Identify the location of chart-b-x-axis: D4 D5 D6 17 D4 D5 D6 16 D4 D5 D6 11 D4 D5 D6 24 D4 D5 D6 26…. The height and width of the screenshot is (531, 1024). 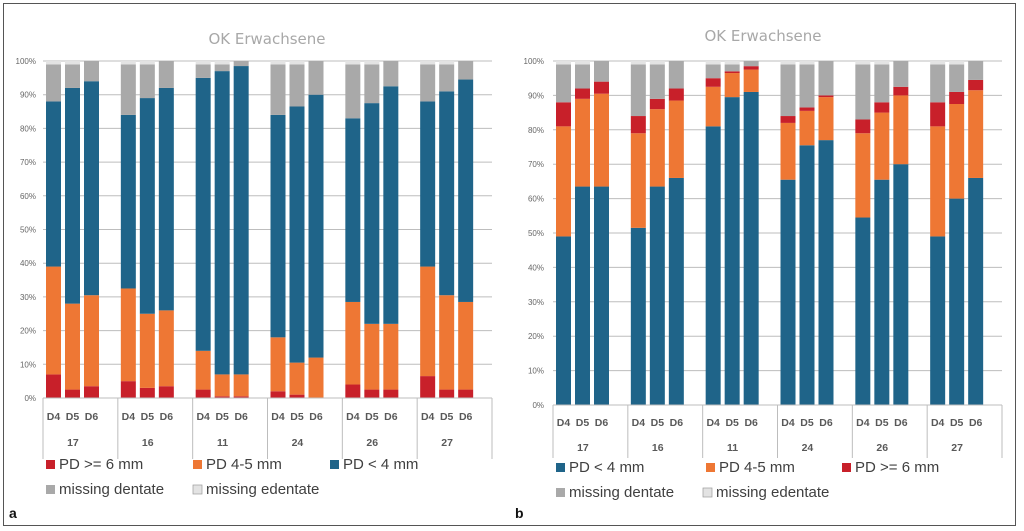
(777, 431).